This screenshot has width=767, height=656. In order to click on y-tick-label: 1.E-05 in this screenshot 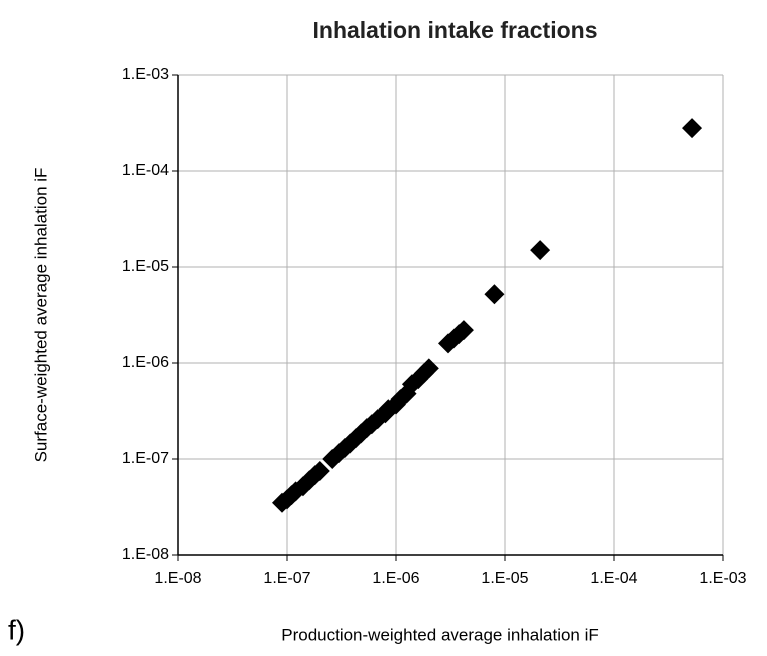, I will do `click(145, 266)`.